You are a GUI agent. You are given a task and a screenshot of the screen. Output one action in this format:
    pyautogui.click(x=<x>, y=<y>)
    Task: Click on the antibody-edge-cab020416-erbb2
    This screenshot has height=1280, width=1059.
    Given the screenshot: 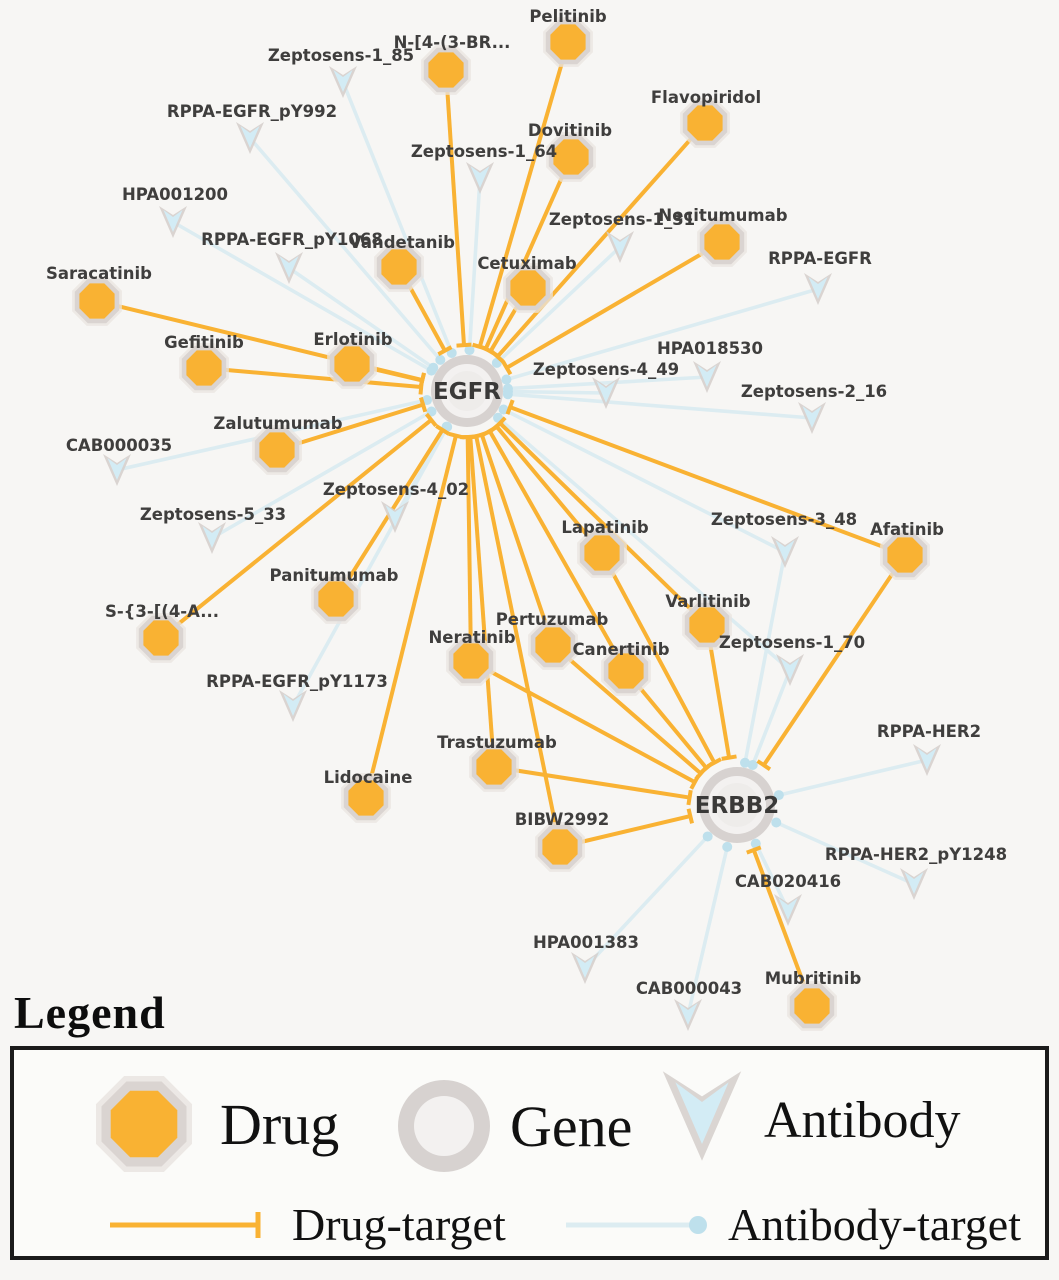 What is the action you would take?
    pyautogui.click(x=772, y=876)
    